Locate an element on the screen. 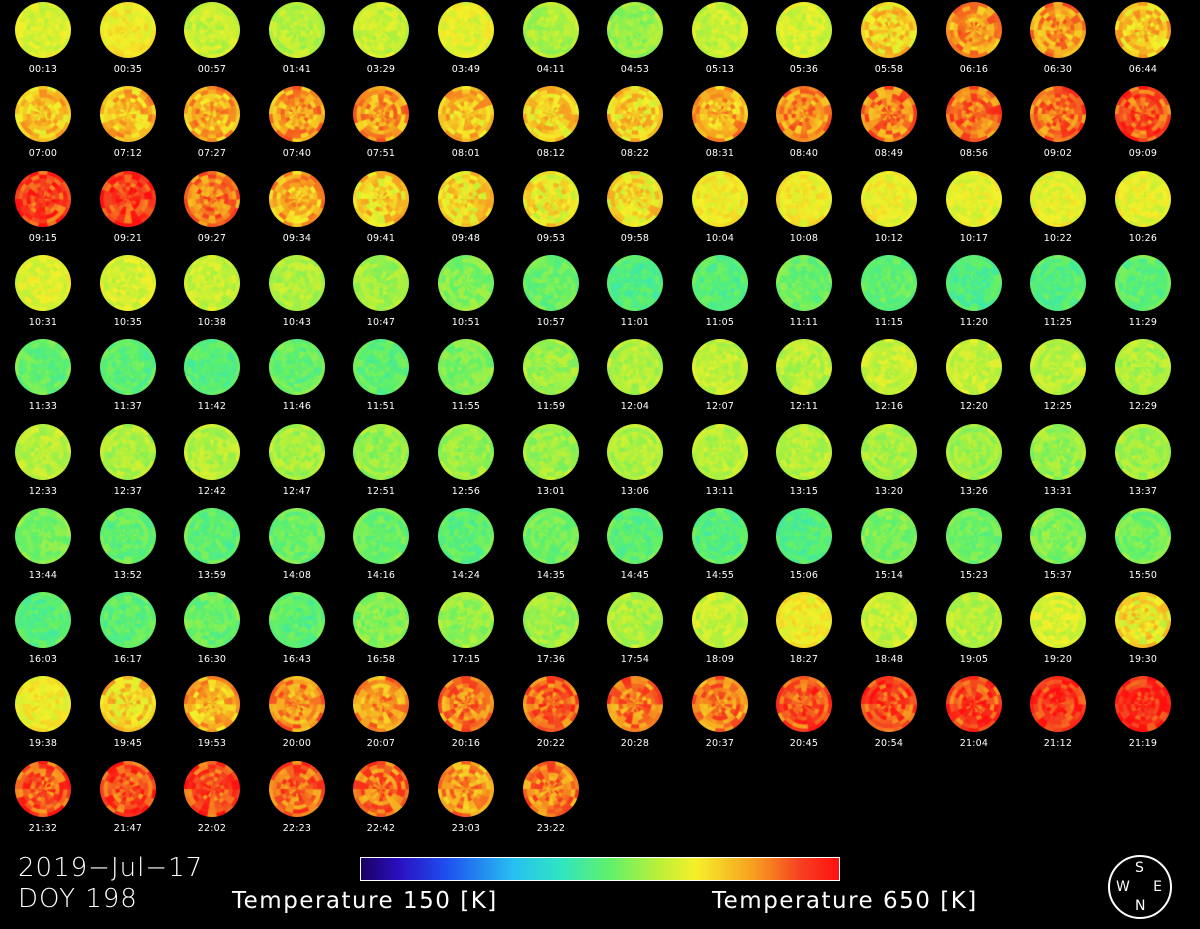 Image resolution: width=1200 pixels, height=929 pixels. thermal-frame: 11:55 is located at coordinates (466, 378).